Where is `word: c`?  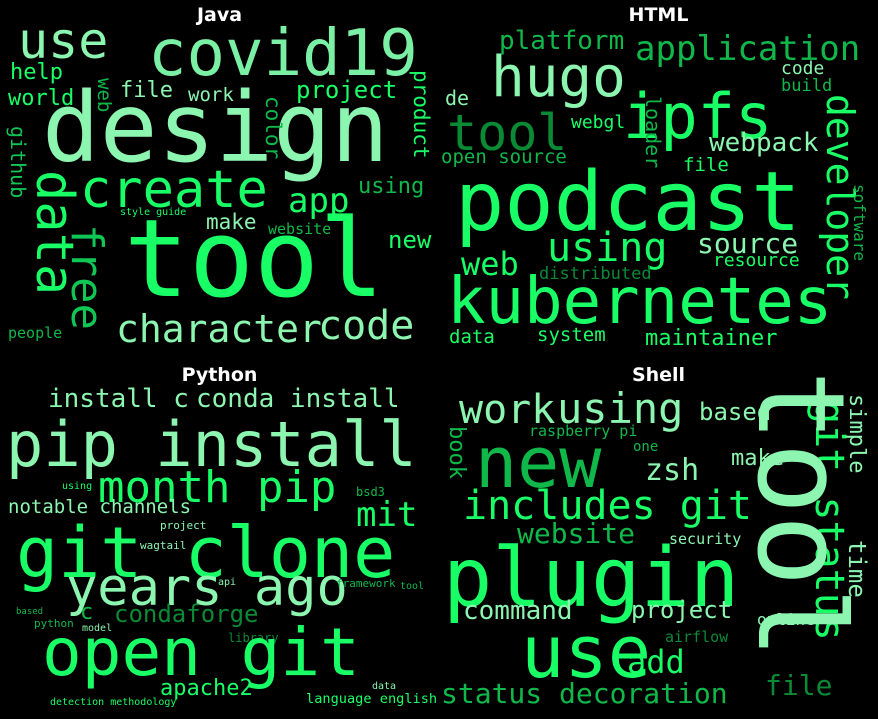
word: c is located at coordinates (87, 612).